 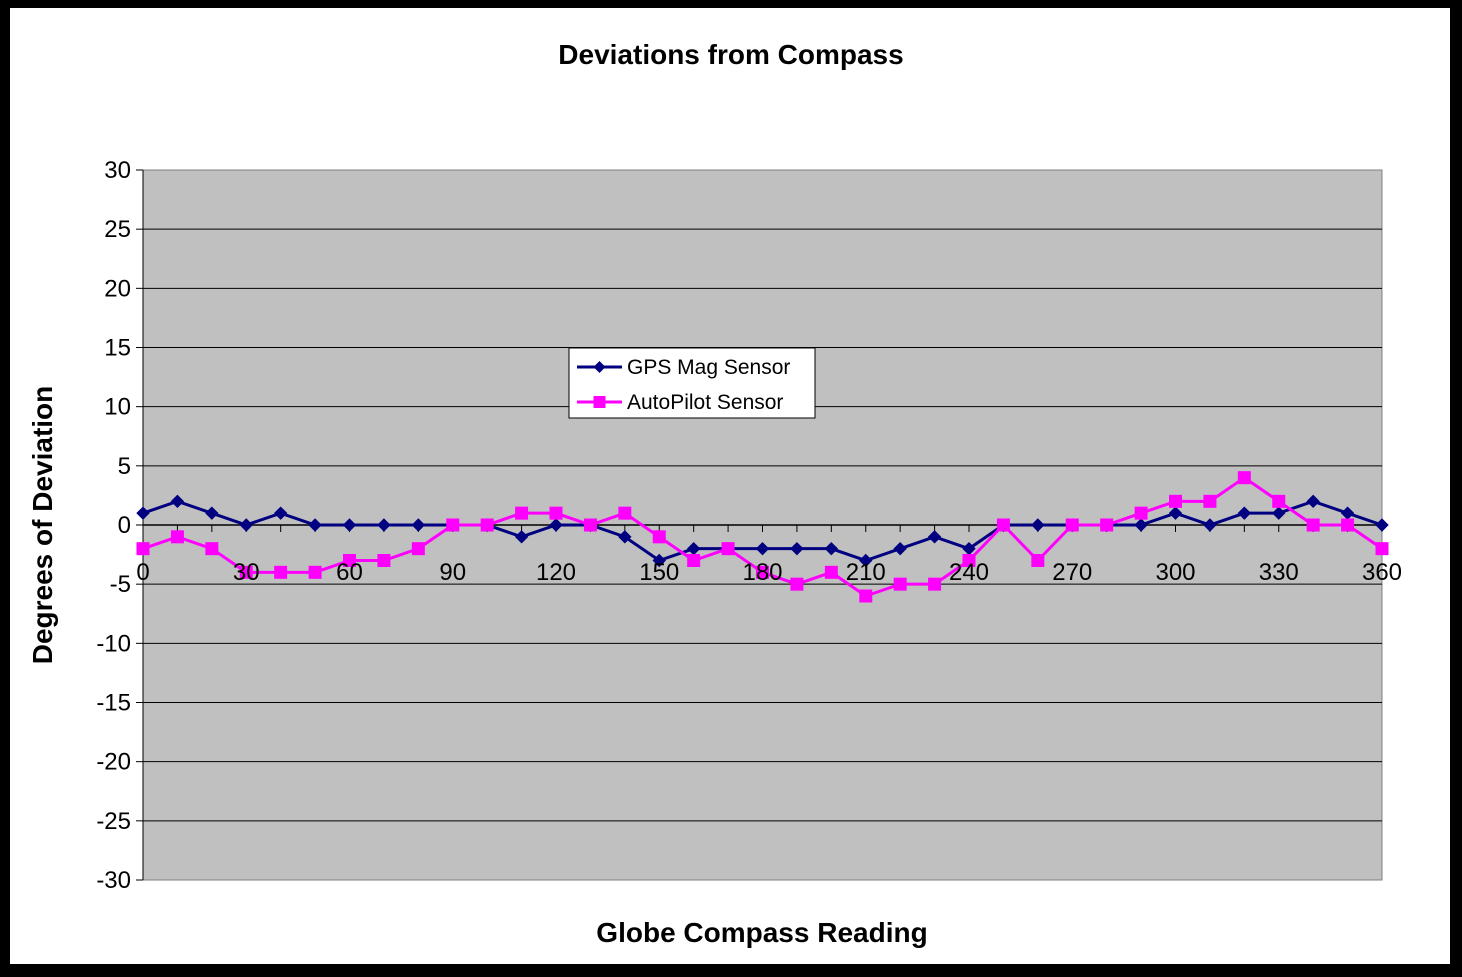 What do you see at coordinates (762, 537) in the screenshot?
I see `series-layer` at bounding box center [762, 537].